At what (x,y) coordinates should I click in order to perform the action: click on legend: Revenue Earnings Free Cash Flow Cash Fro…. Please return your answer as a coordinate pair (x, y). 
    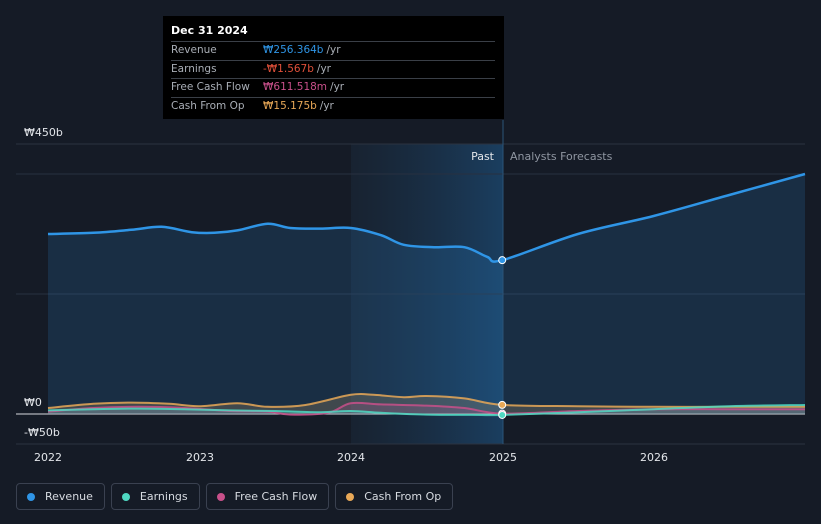
    Looking at the image, I should click on (235, 496).